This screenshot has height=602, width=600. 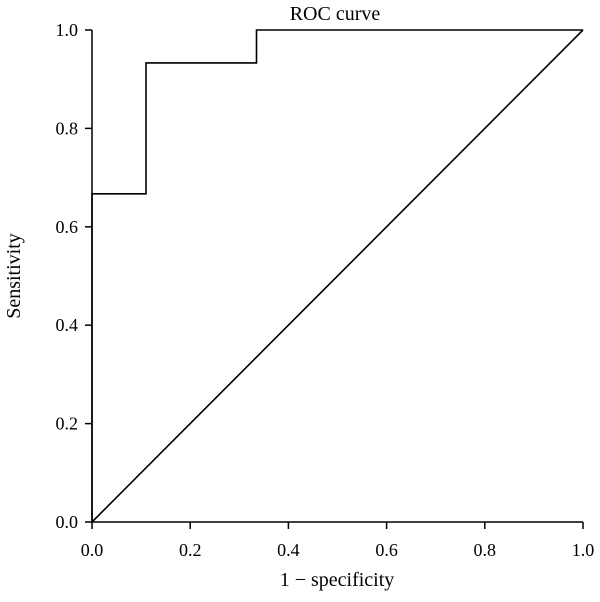 I want to click on x-tick-label: 0.2, so click(x=190, y=550).